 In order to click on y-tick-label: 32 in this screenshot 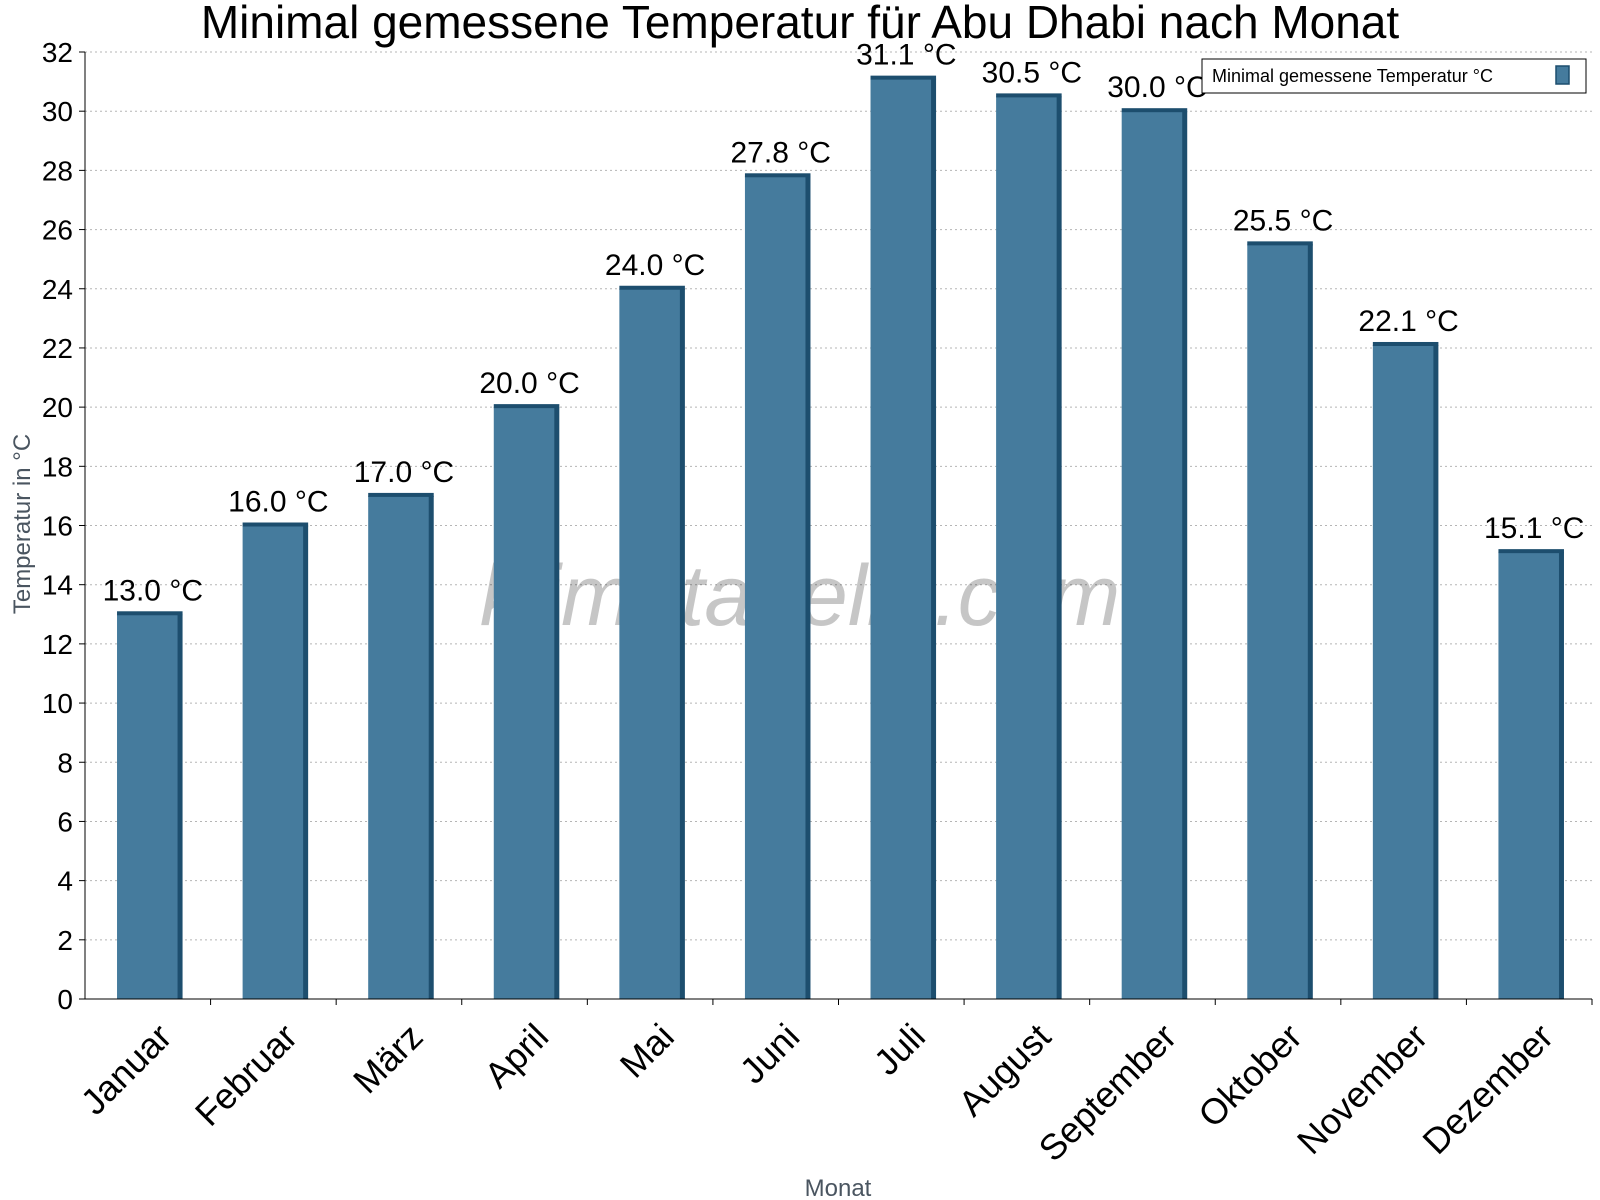, I will do `click(57, 52)`.